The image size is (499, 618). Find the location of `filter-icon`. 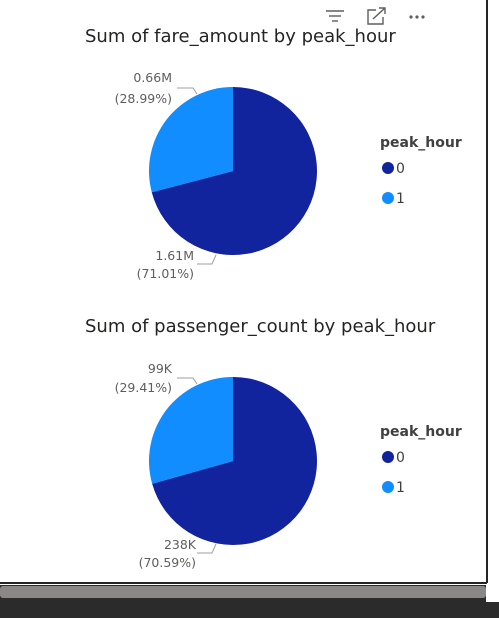

filter-icon is located at coordinates (335, 16).